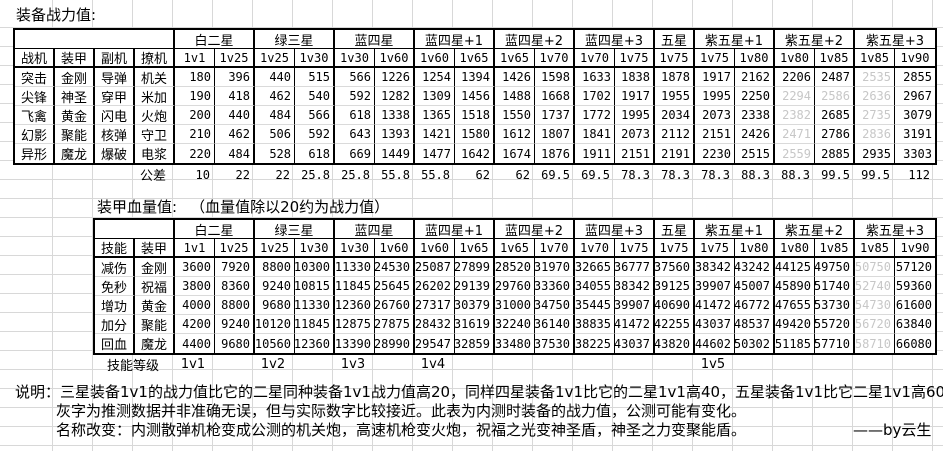 This screenshot has height=451, width=943. I want to click on value-cell: 2426, so click(755, 134).